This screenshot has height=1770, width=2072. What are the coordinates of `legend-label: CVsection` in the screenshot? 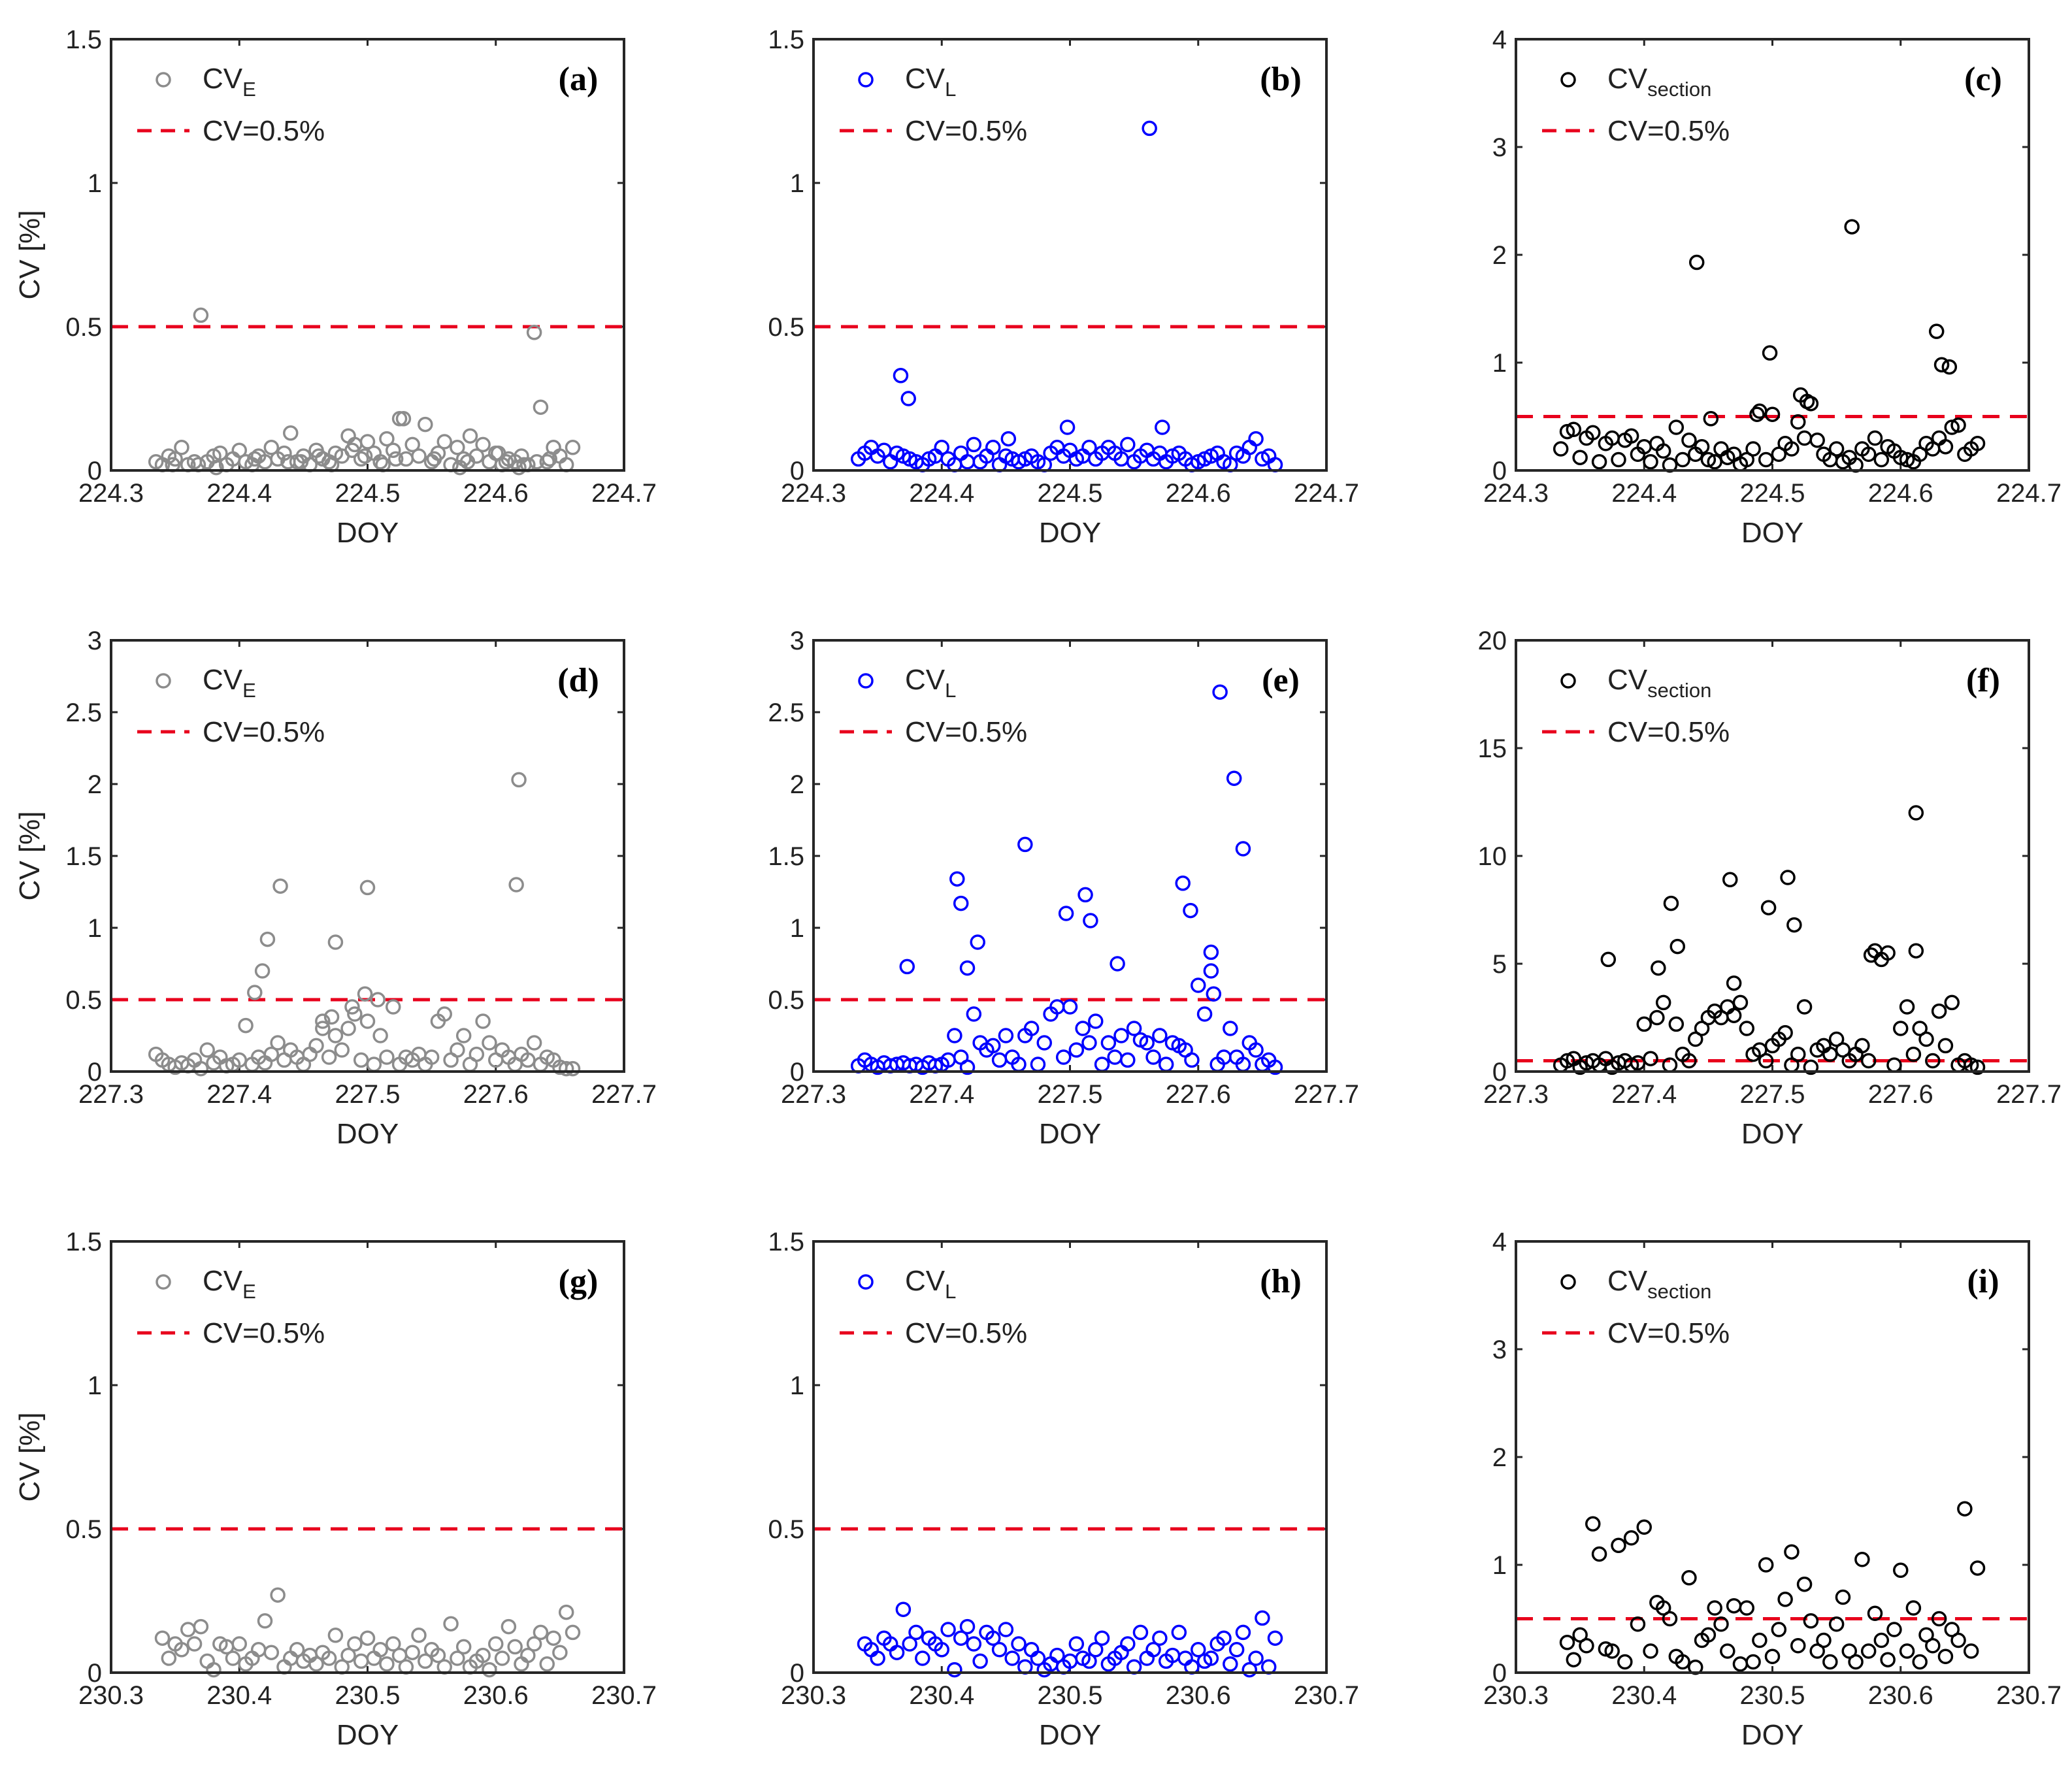 It's located at (1659, 1284).